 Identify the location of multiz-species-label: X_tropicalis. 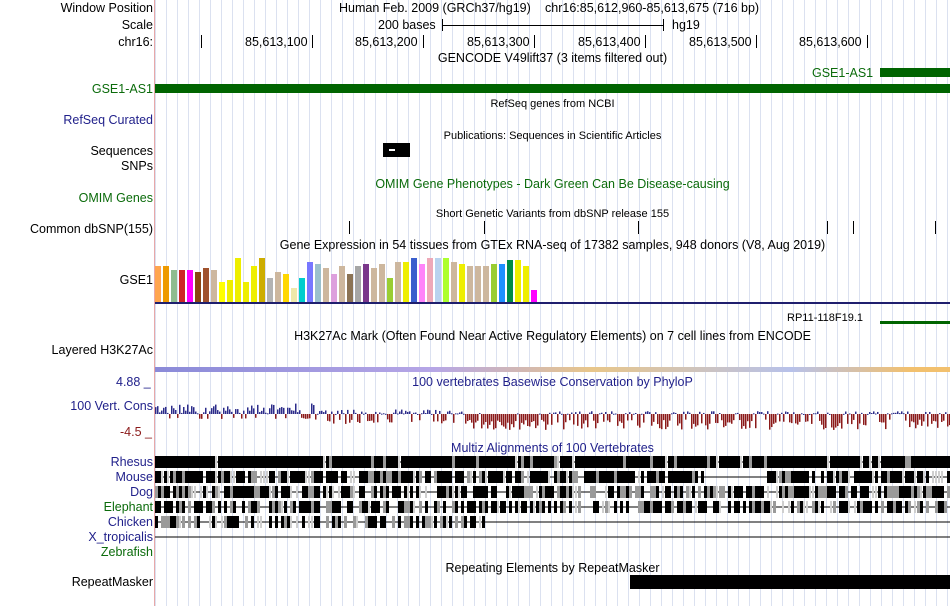
(120, 537).